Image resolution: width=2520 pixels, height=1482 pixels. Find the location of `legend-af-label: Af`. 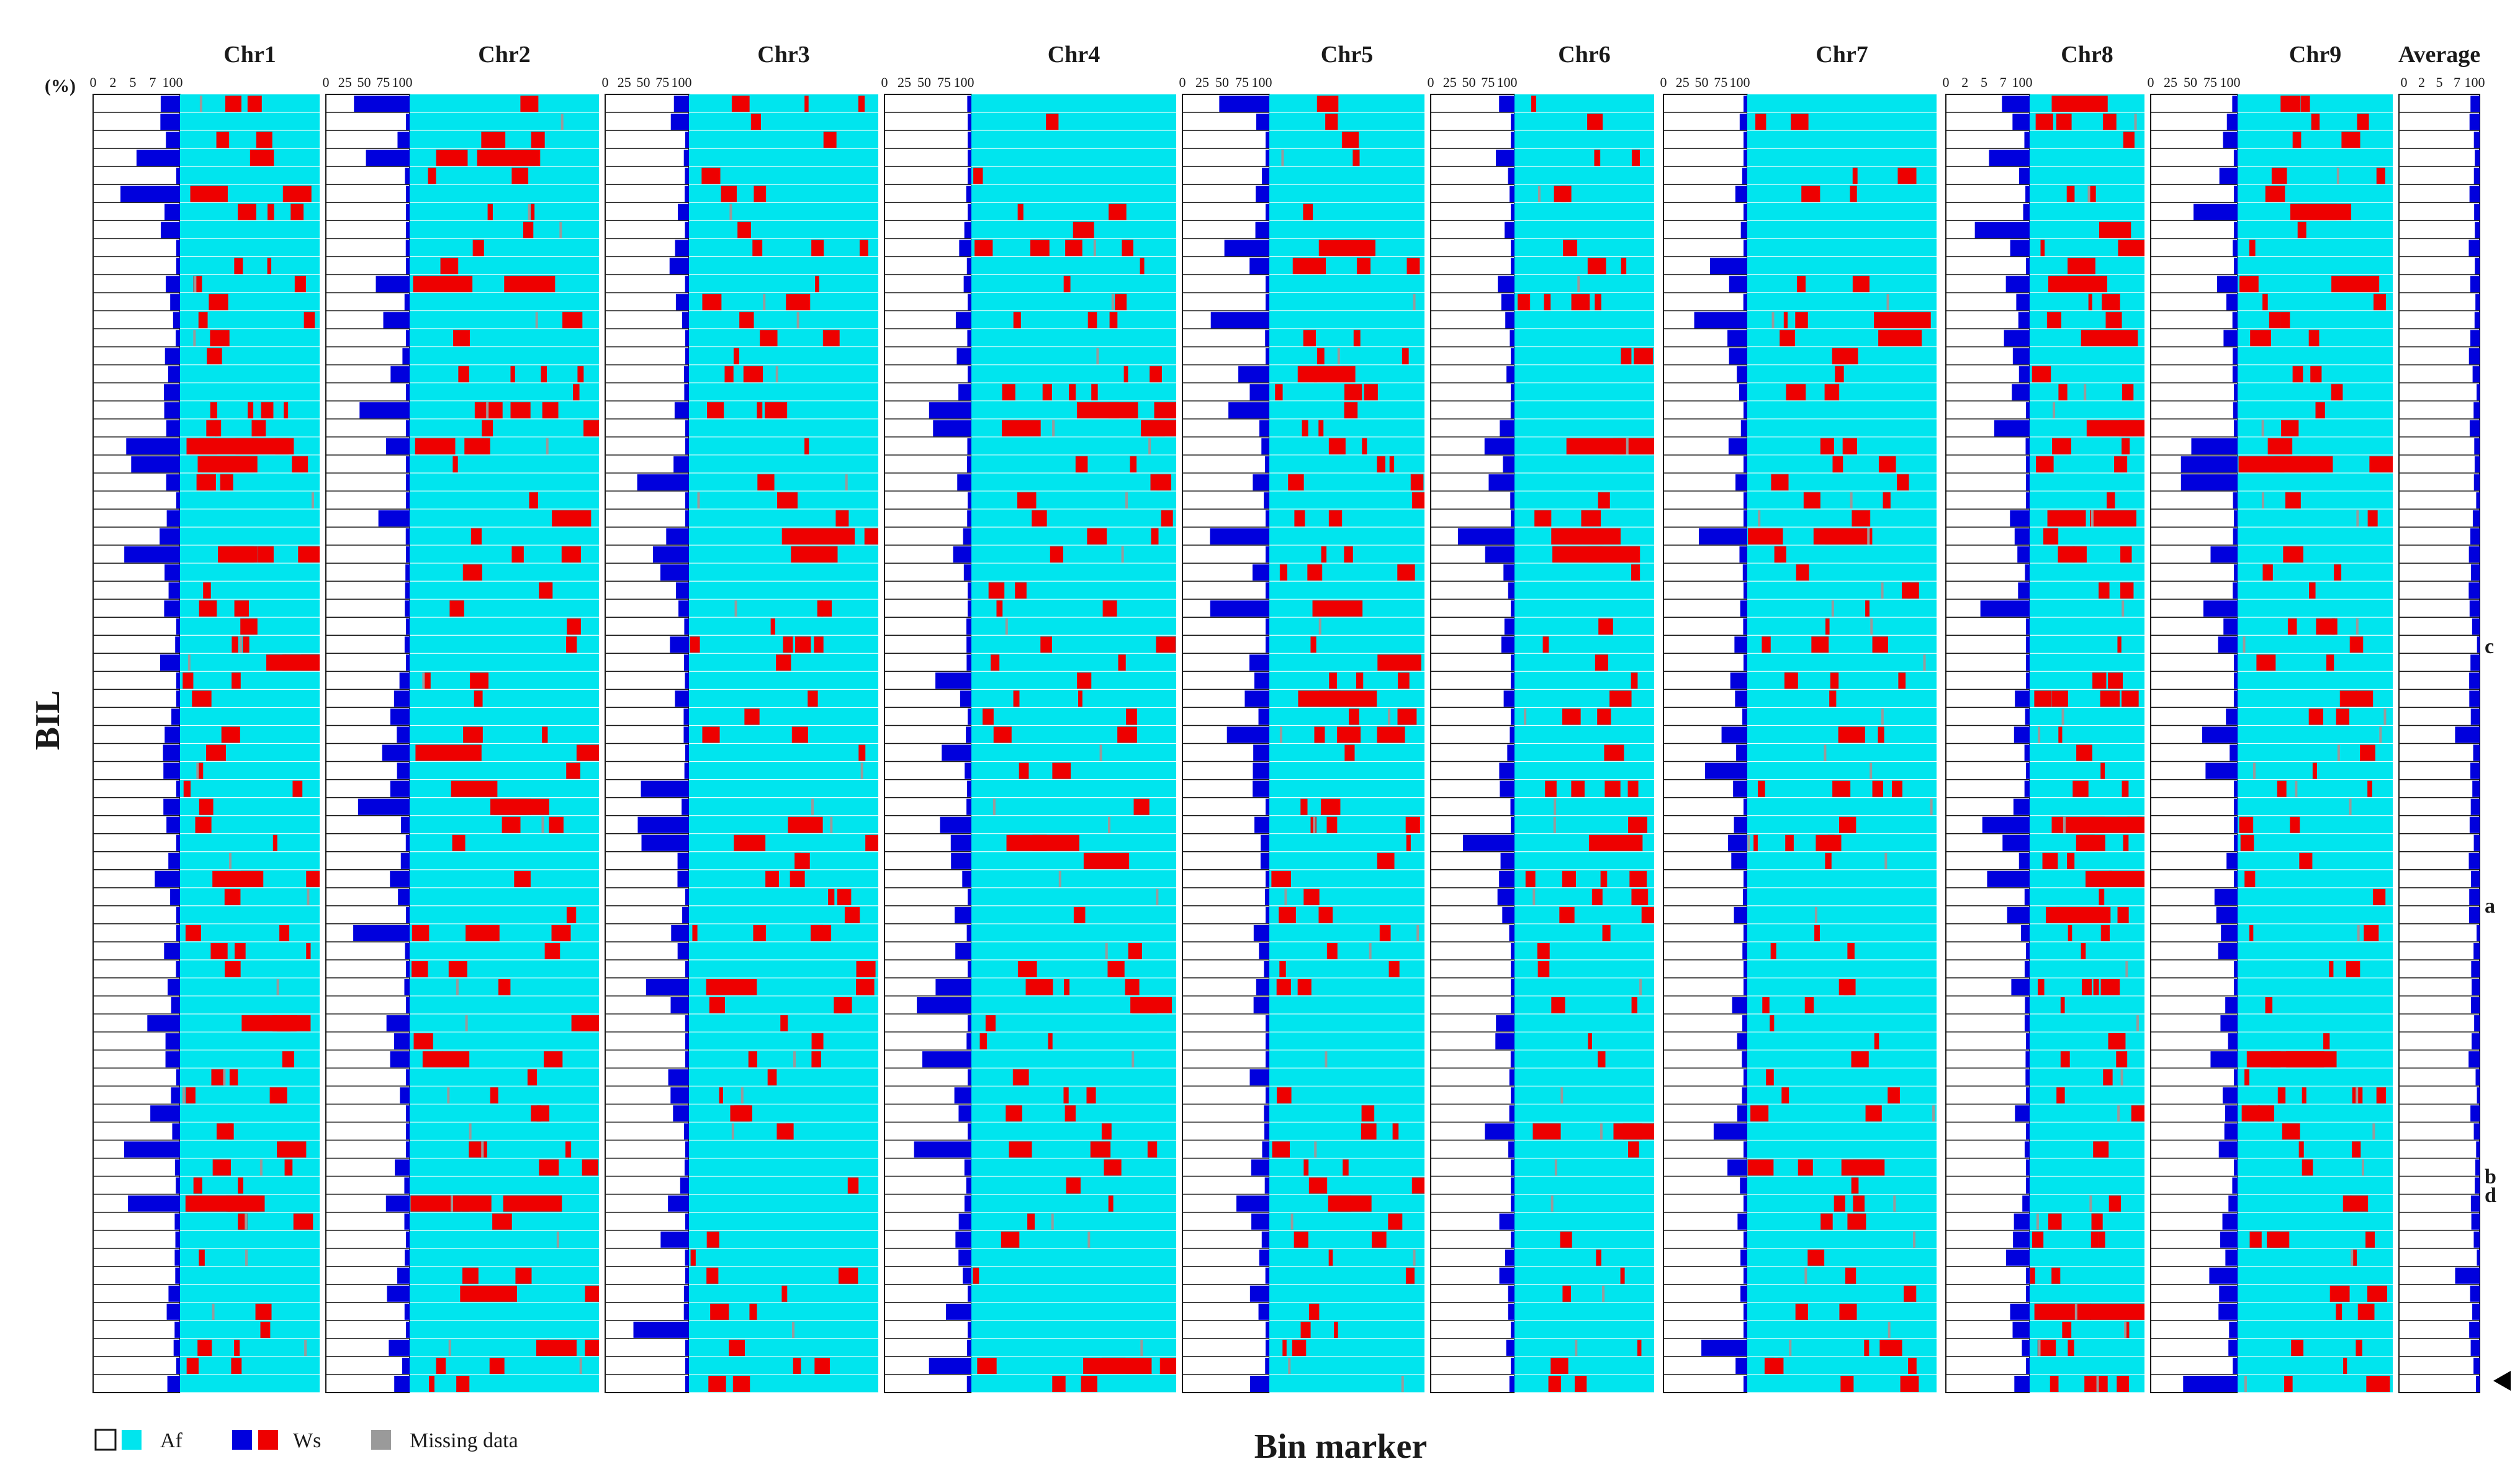

legend-af-label: Af is located at coordinates (171, 1440).